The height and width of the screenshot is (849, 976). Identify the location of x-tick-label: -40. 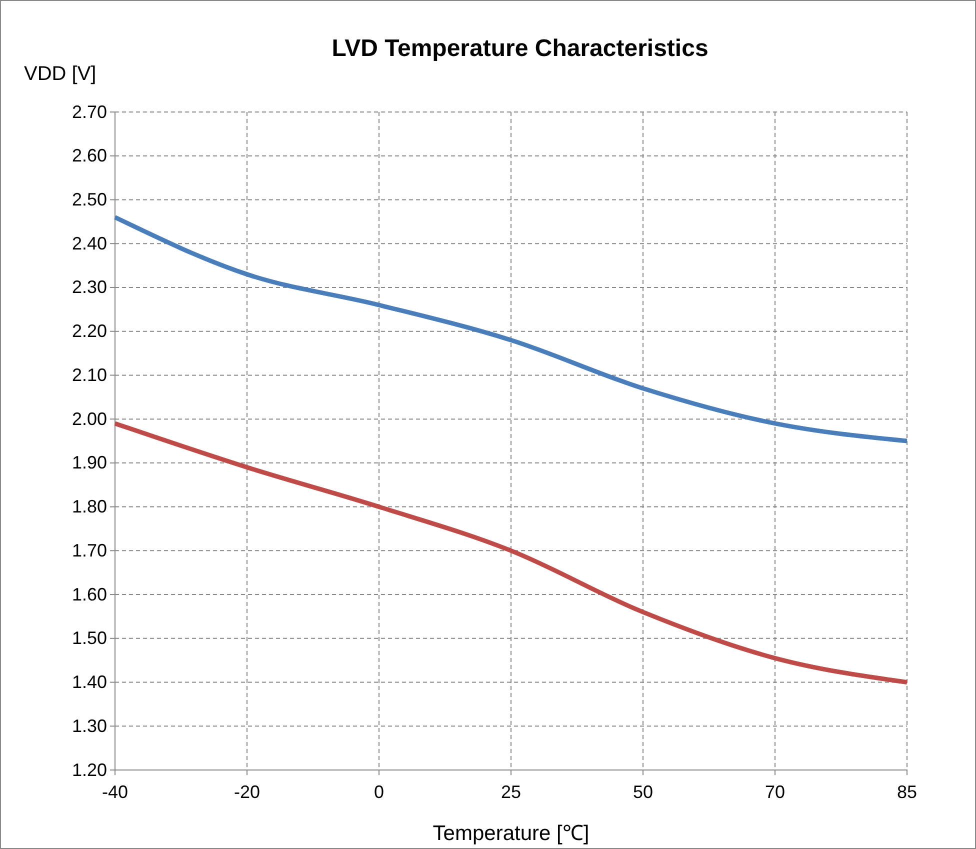
(115, 792).